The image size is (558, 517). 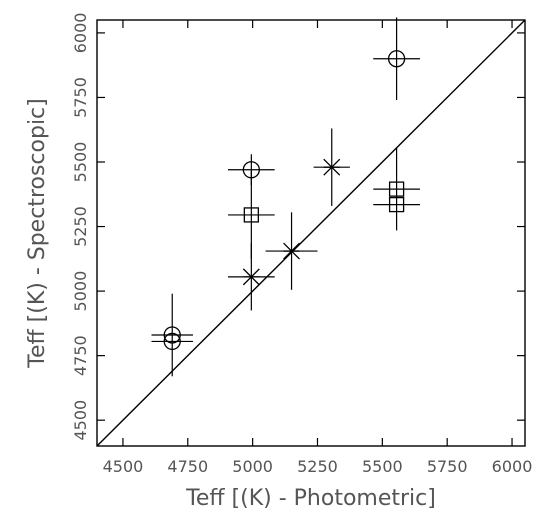 I want to click on x-tick-label-6000: 6000, so click(x=512, y=466).